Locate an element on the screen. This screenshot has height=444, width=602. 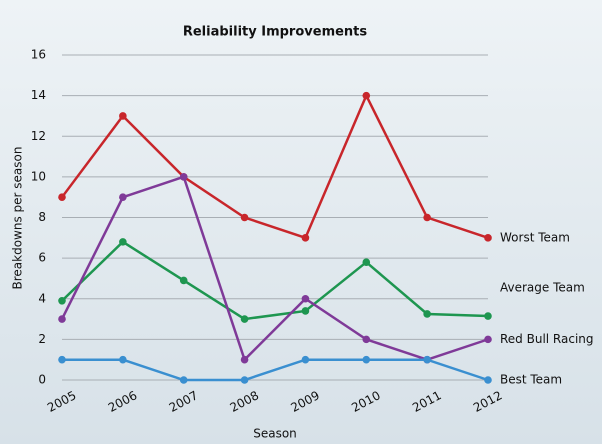
x-axis-label: Season is located at coordinates (275, 434).